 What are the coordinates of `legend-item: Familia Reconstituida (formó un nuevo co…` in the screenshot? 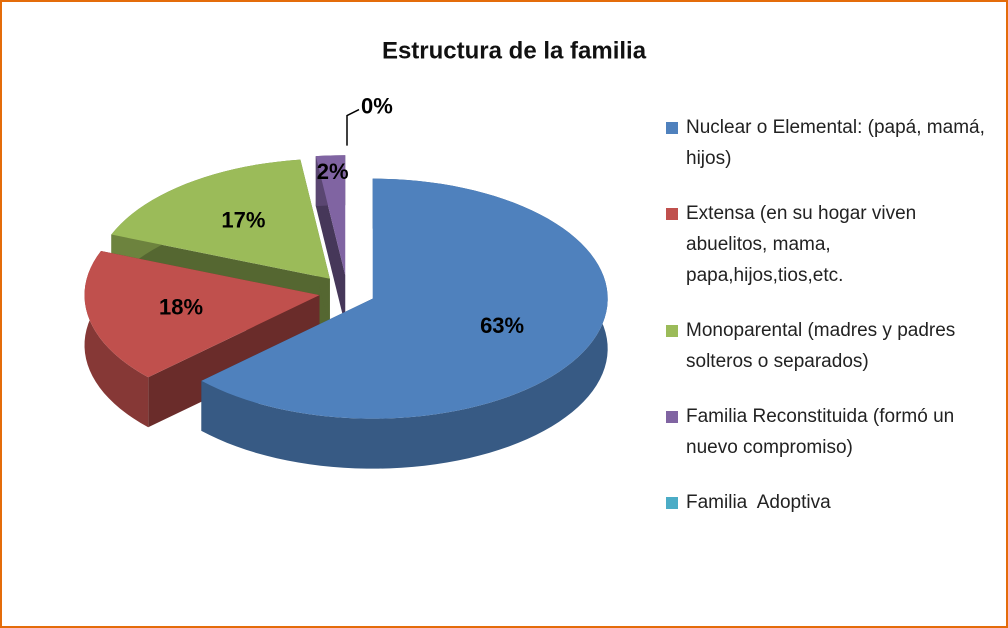 It's located at (831, 432).